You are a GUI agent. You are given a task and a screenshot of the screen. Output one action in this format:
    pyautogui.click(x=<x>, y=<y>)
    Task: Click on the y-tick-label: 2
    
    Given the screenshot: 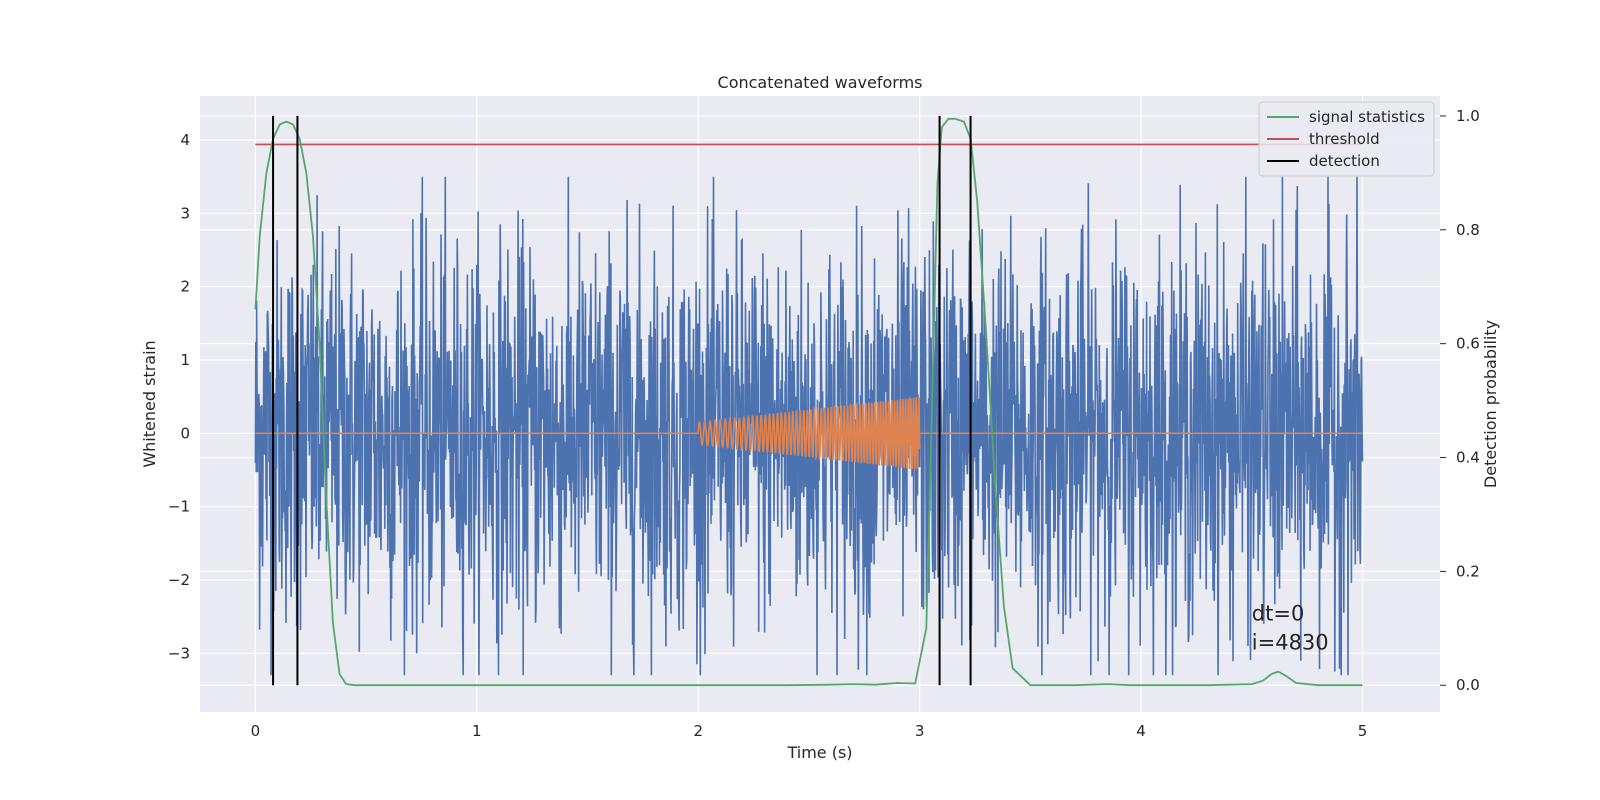 What is the action you would take?
    pyautogui.click(x=185, y=287)
    